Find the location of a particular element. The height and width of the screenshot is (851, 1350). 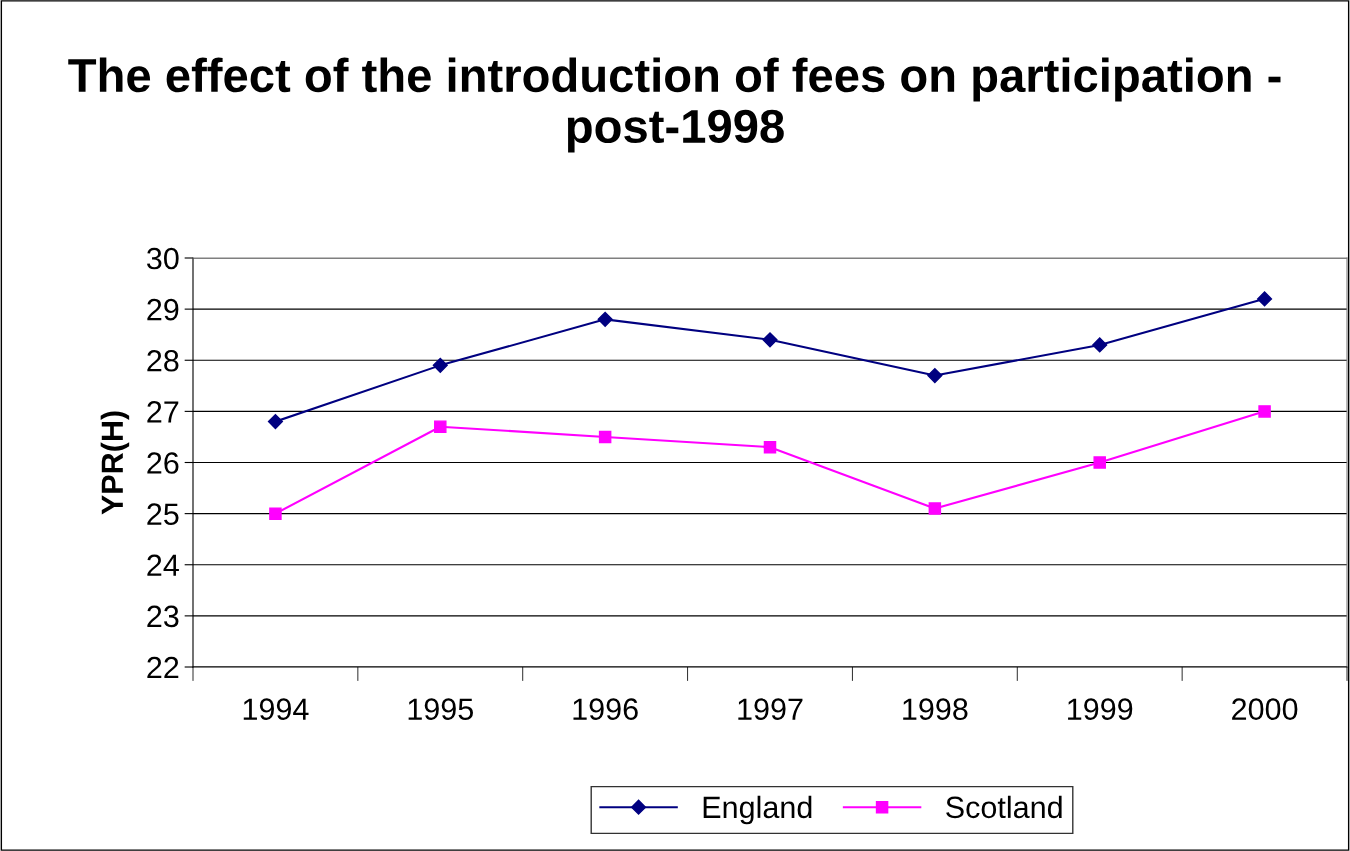

y-tick-label: 23 is located at coordinates (163, 616).